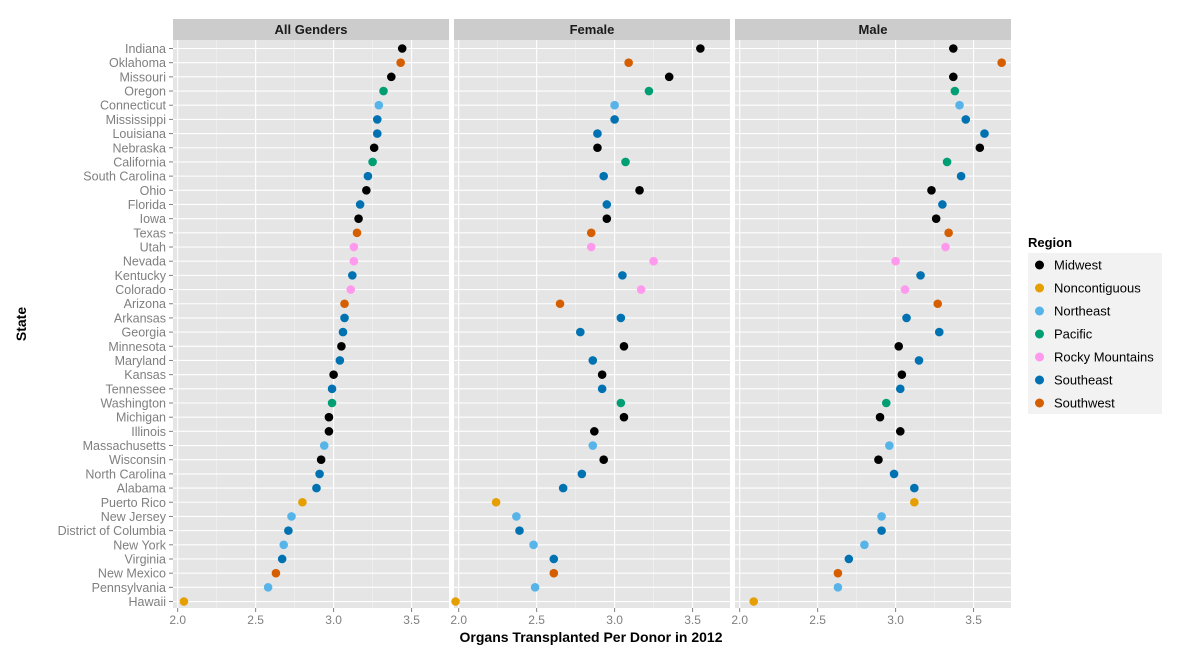 The width and height of the screenshot is (1198, 661). I want to click on data-point-mississippi-male, so click(966, 119).